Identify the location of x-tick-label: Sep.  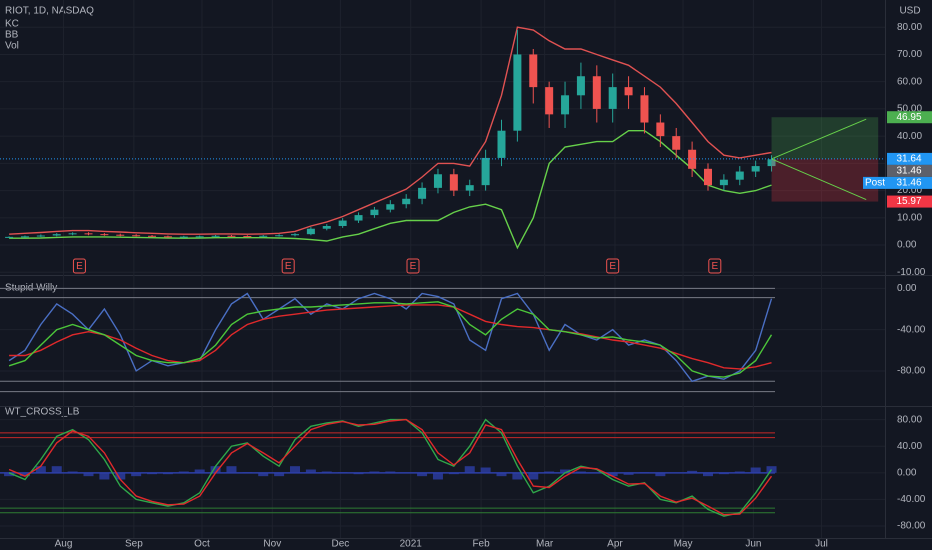
(134, 544).